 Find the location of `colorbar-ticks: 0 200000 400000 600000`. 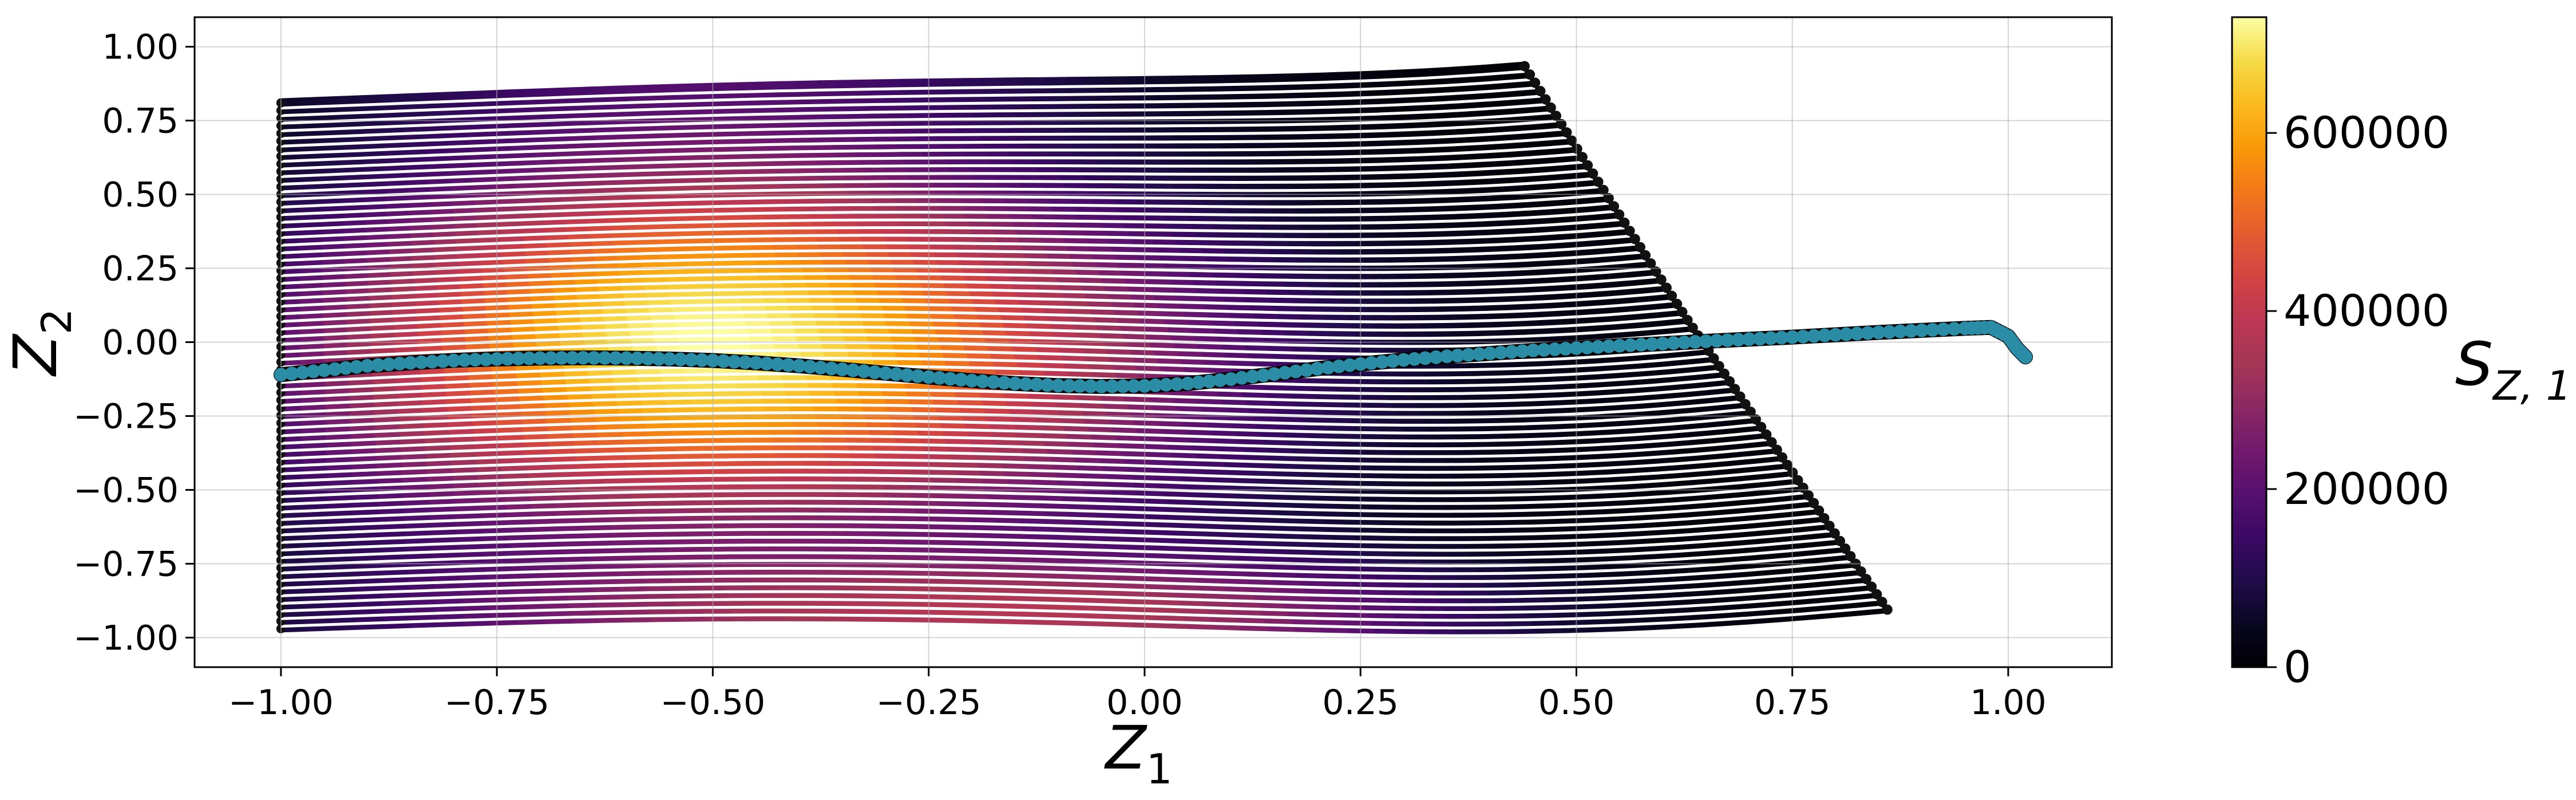

colorbar-ticks: 0 200000 400000 600000 is located at coordinates (2358, 400).